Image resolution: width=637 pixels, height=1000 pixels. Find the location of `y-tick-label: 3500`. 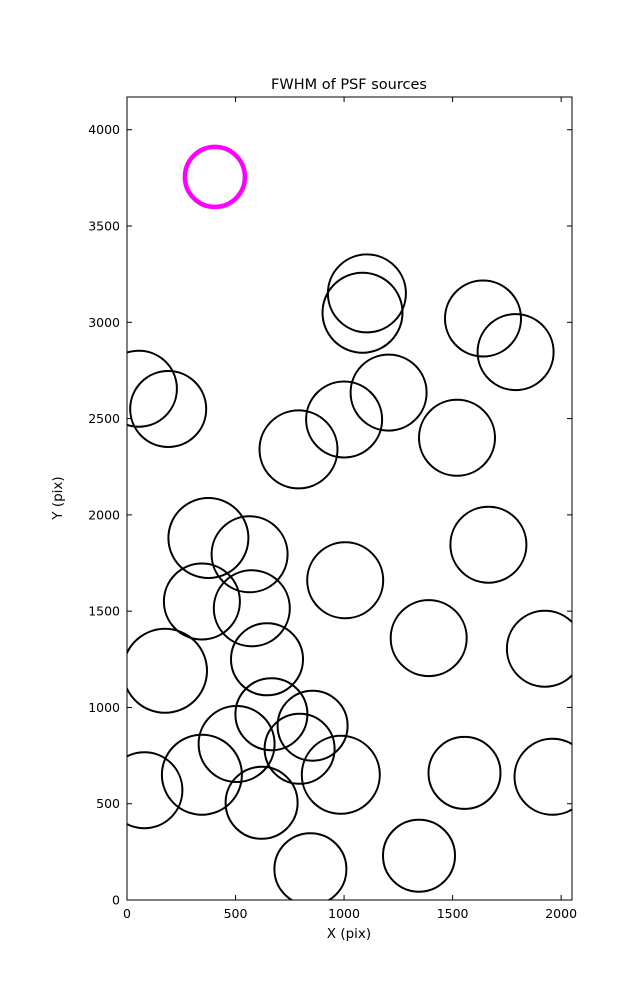

y-tick-label: 3500 is located at coordinates (104, 226).